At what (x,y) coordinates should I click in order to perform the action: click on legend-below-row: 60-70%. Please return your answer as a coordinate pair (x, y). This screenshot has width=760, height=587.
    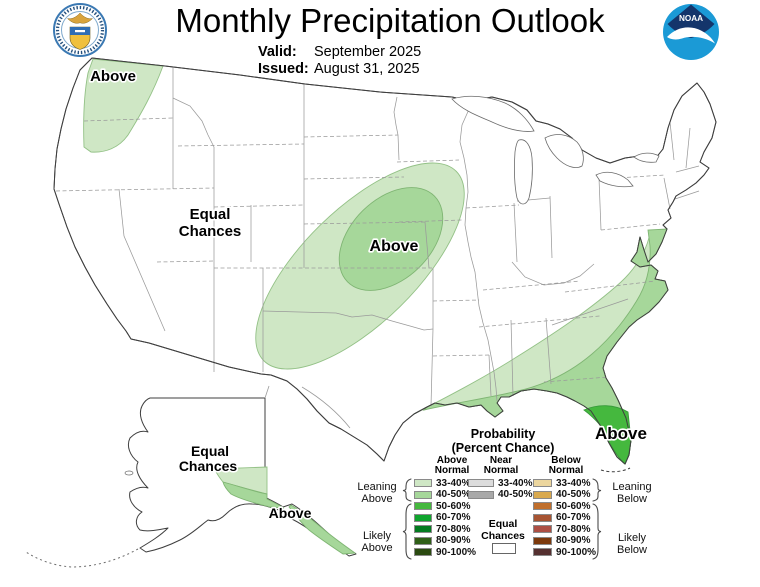
    Looking at the image, I should click on (562, 517).